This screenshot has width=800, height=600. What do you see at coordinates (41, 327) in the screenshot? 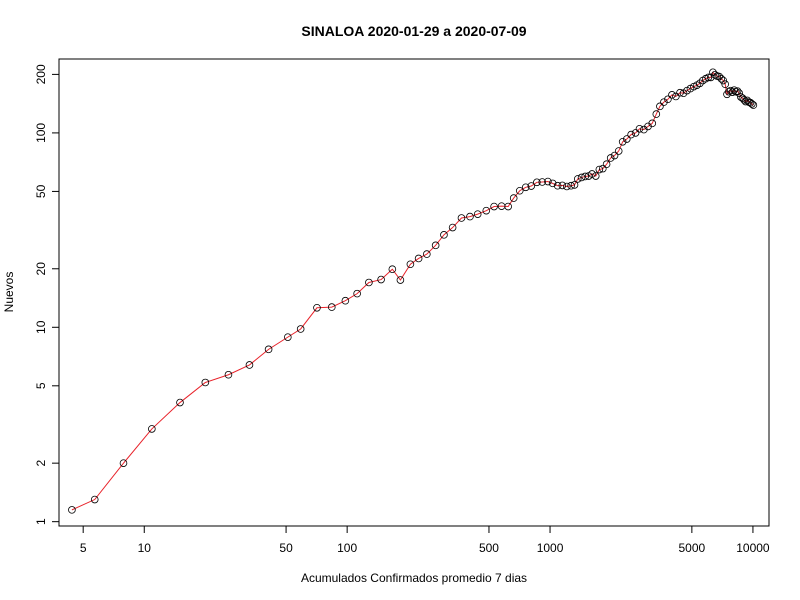
I see `y-tick-label: 10` at bounding box center [41, 327].